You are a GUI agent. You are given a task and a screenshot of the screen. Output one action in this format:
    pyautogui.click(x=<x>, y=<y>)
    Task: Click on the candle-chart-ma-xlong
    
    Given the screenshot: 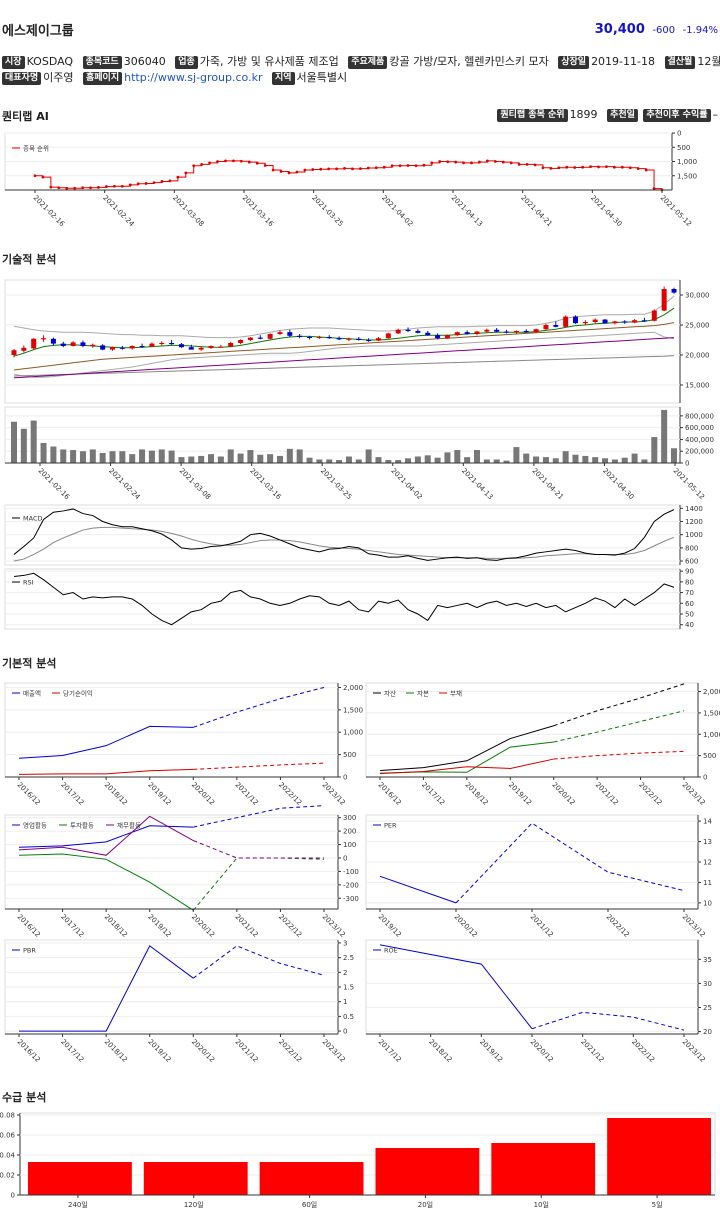 What is the action you would take?
    pyautogui.click(x=344, y=358)
    